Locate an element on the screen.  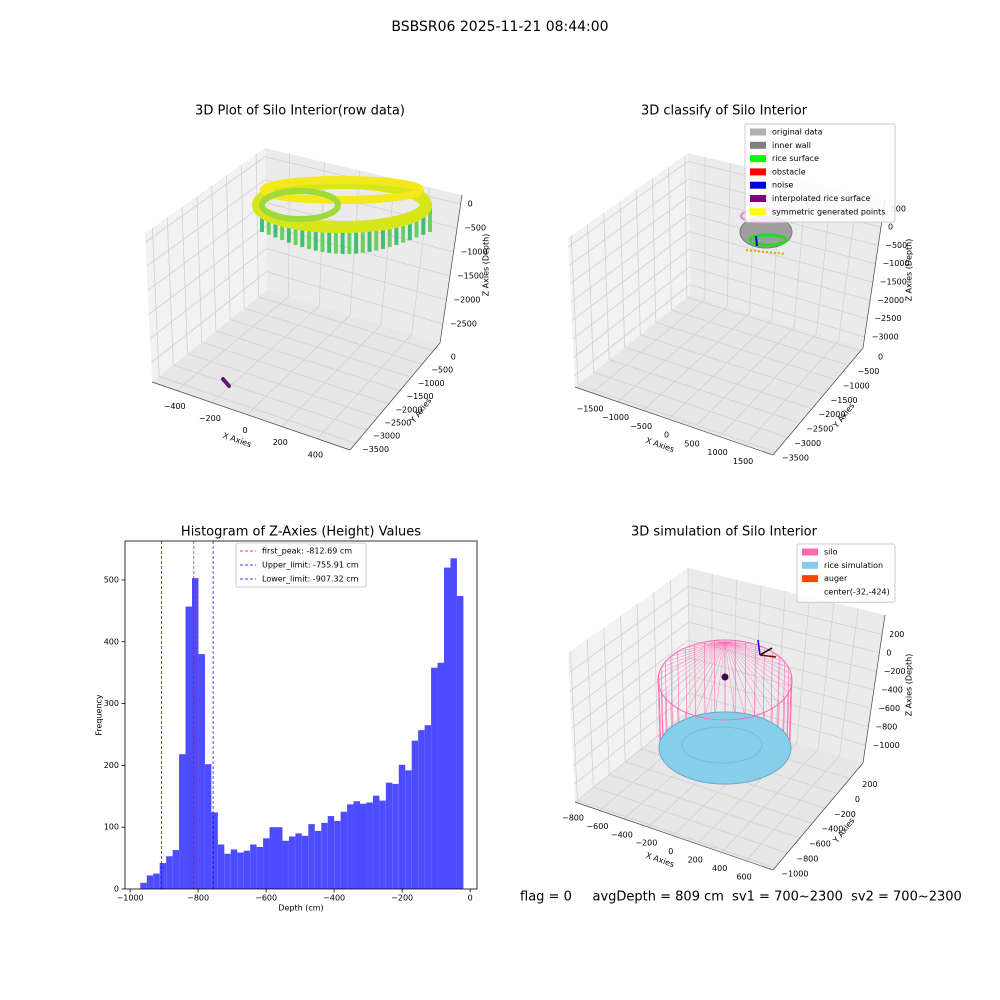
z-axis-line is located at coordinates (451, 269).